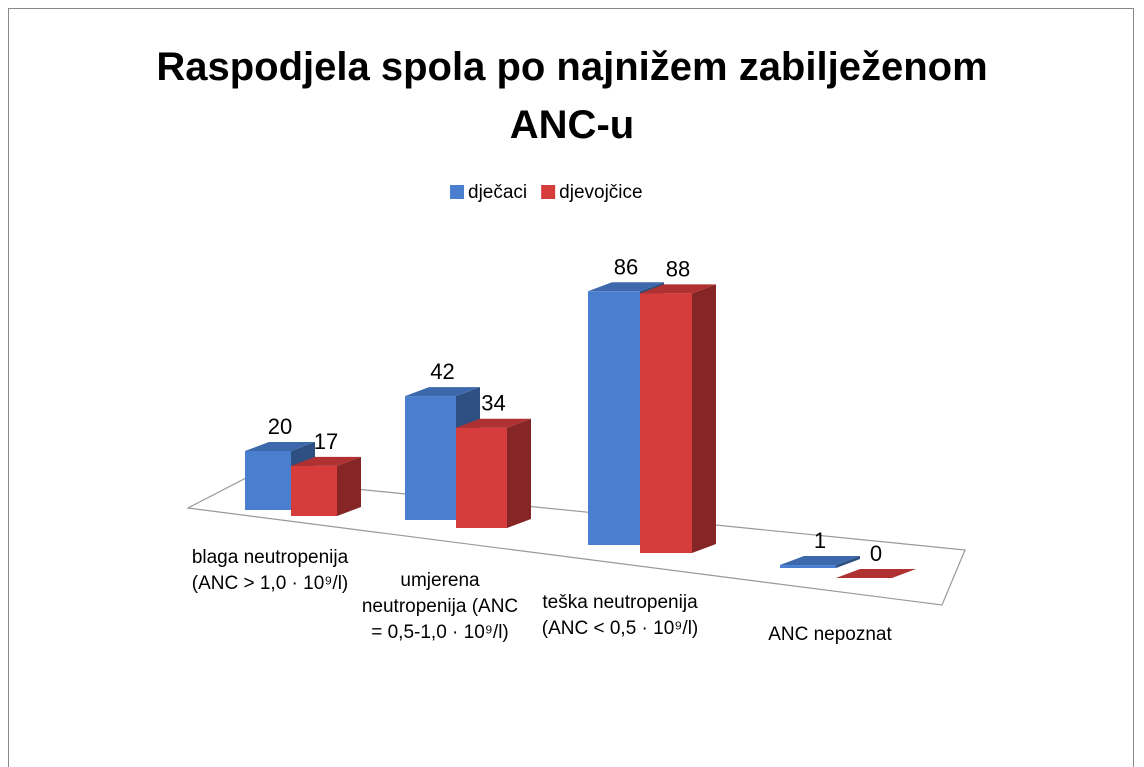  I want to click on data-label: 42, so click(442, 371).